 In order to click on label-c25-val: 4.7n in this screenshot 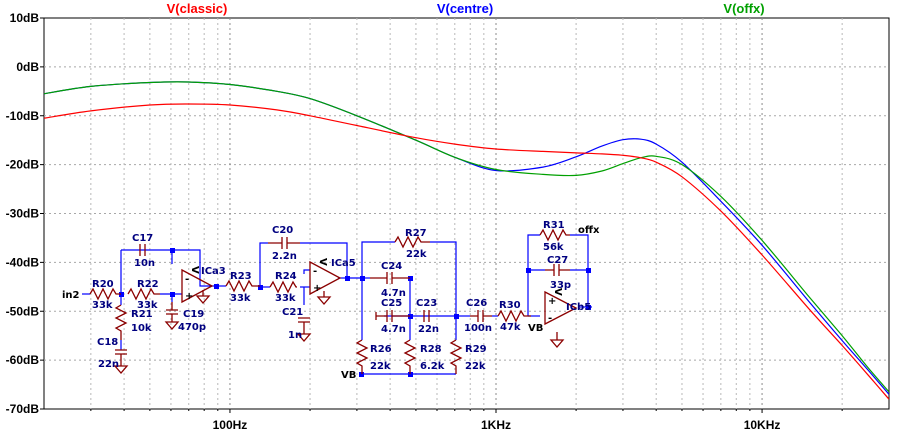, I will do `click(393, 329)`.